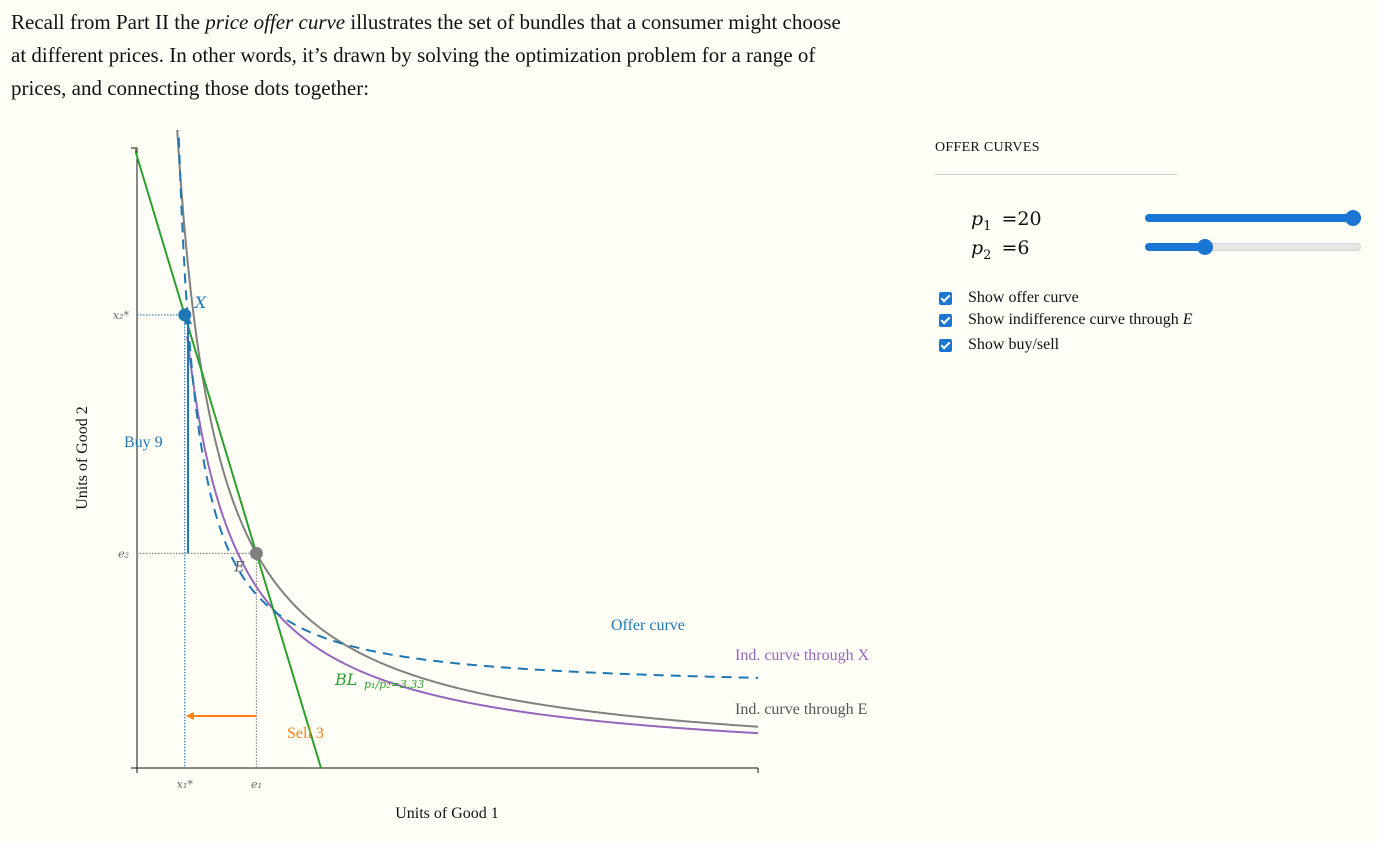  What do you see at coordinates (82, 458) in the screenshot?
I see `y-axis-title: Units of Good 2` at bounding box center [82, 458].